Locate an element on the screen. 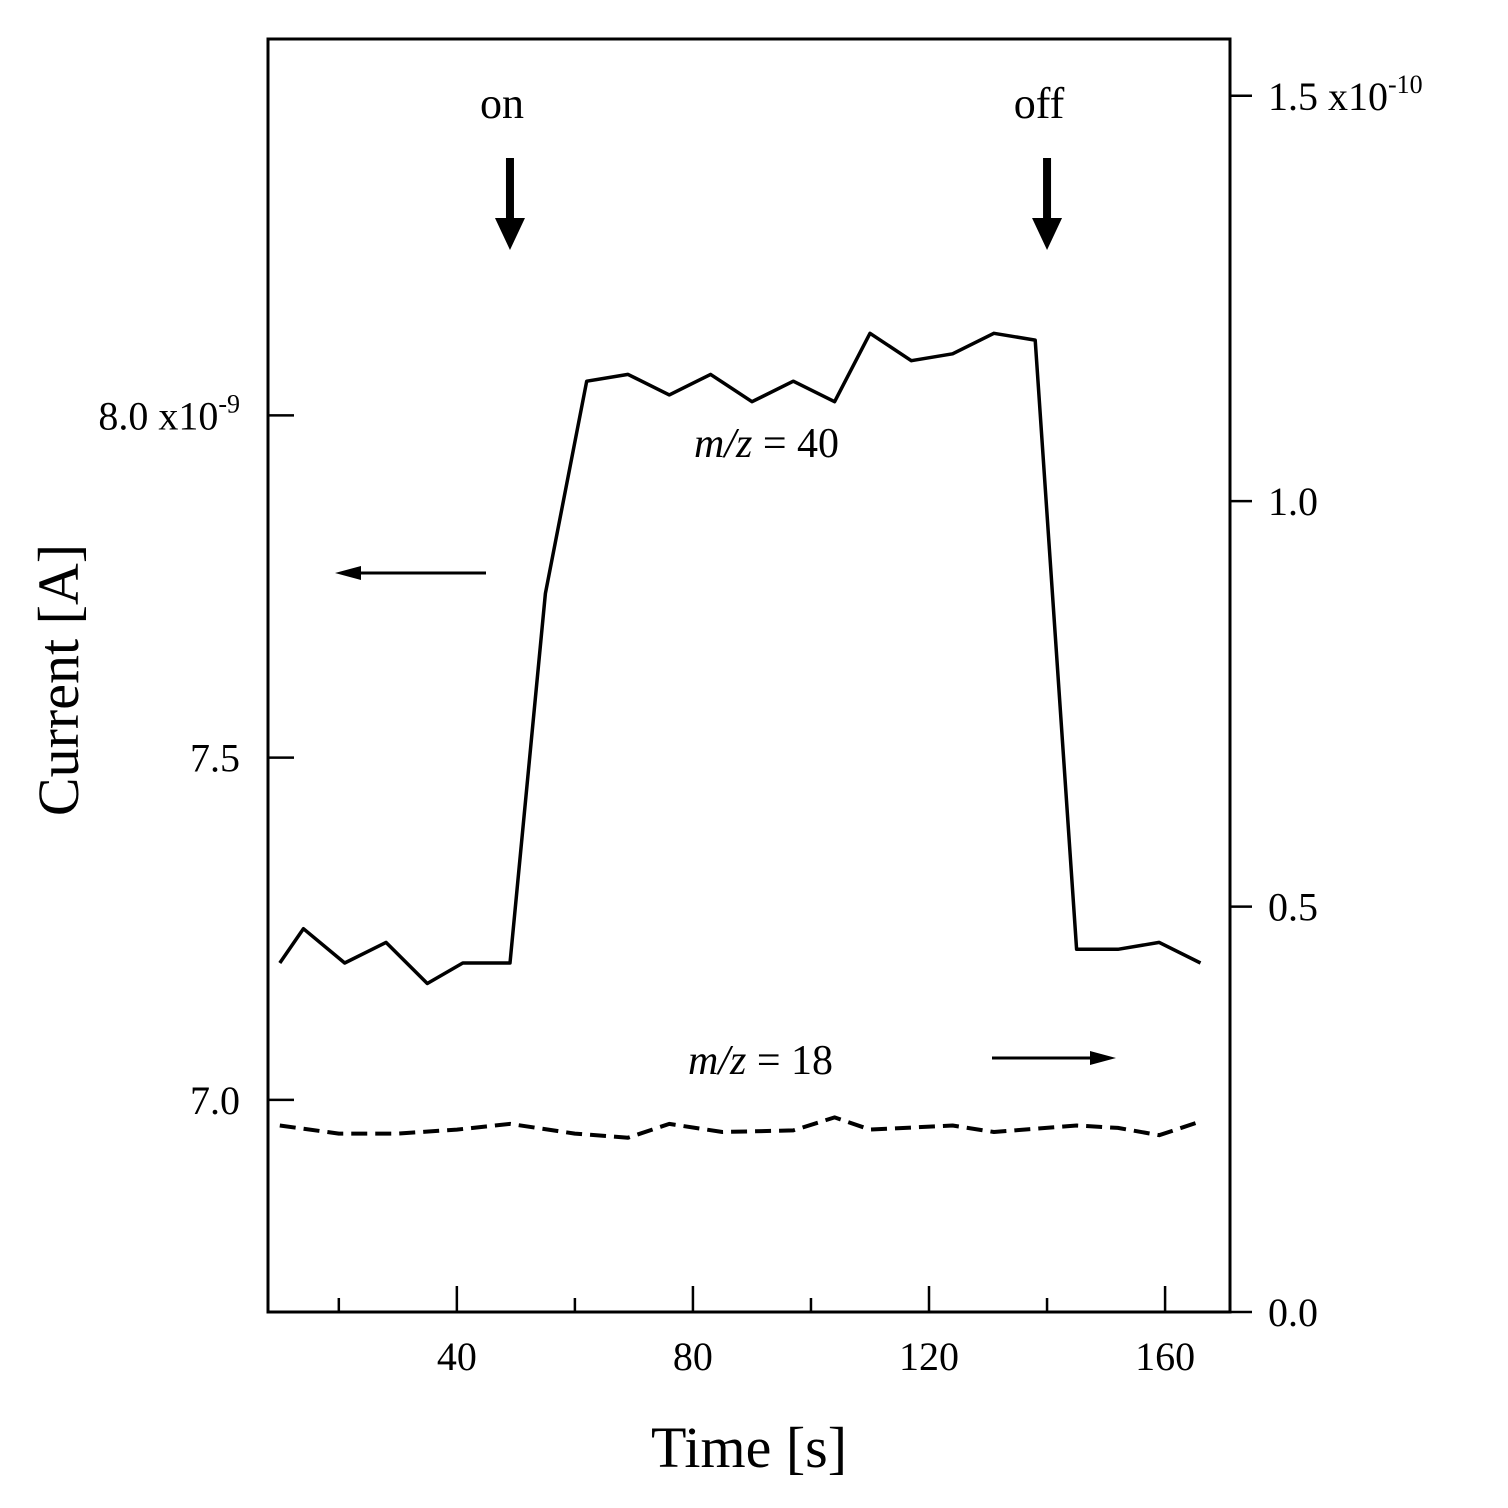  y-axis-title: Current [A] is located at coordinates (58, 680).